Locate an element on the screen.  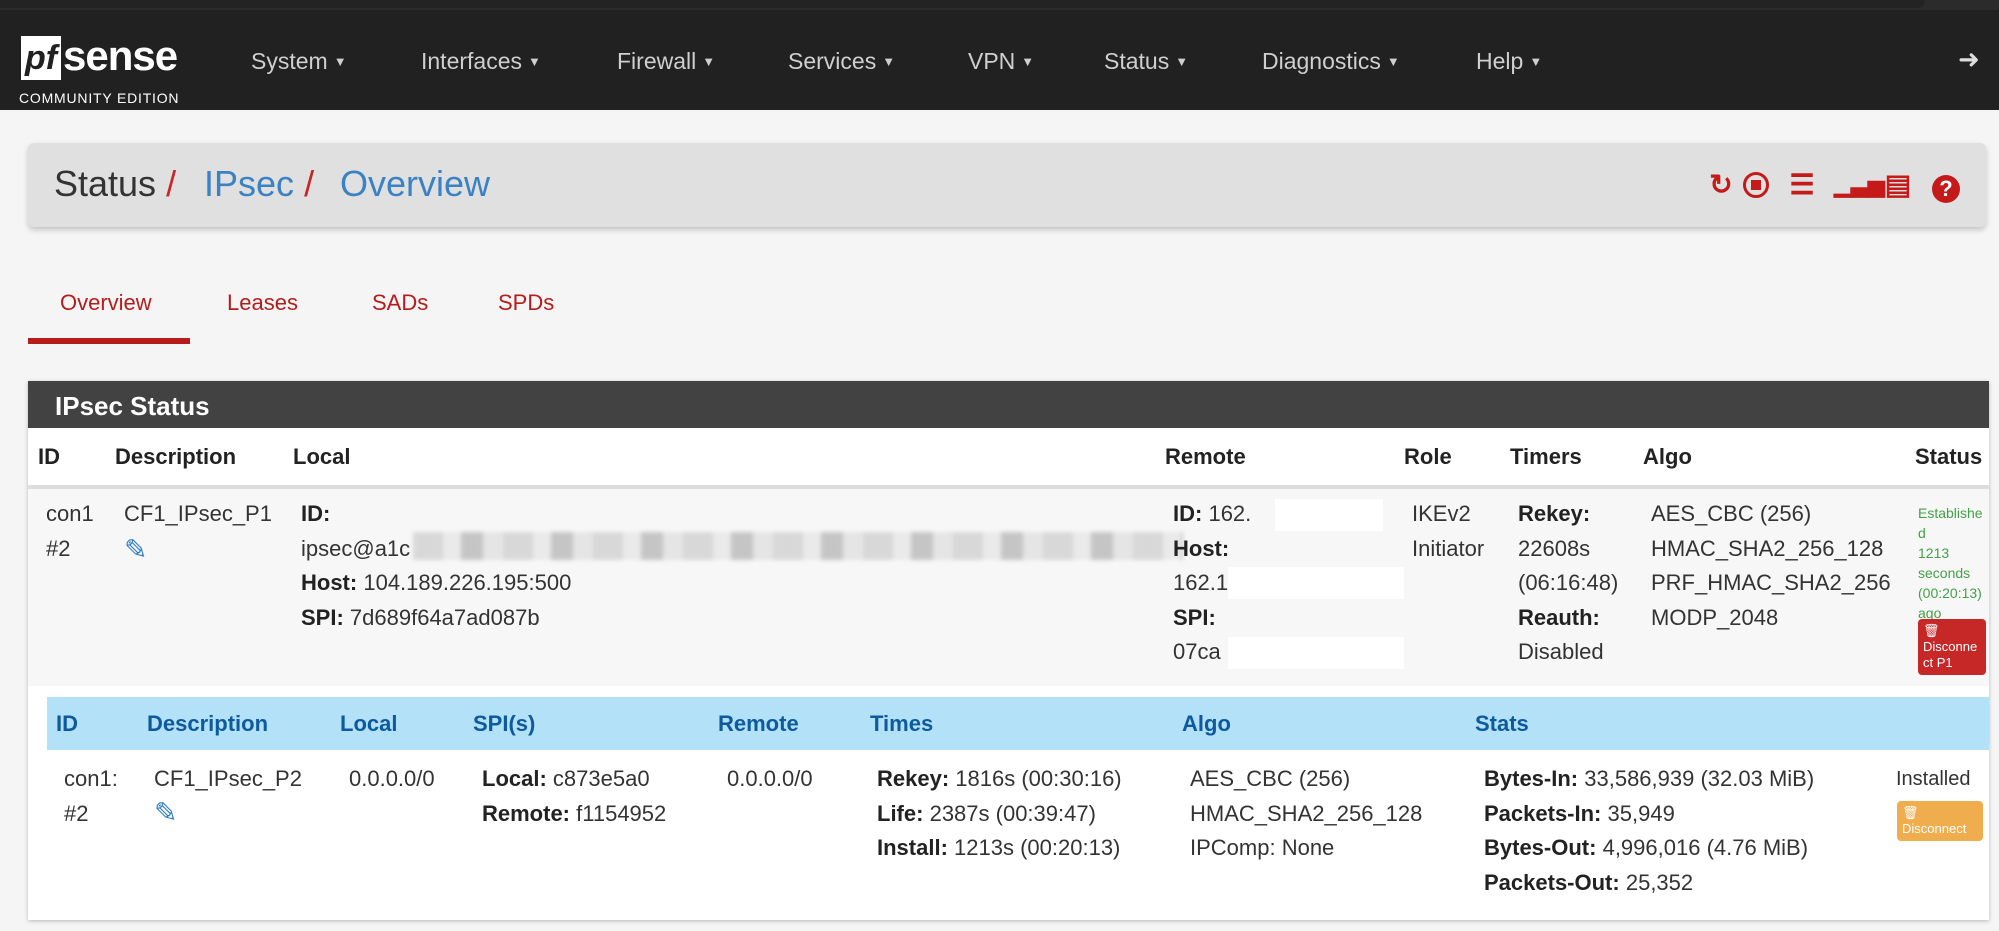
p1-id: con1 #2 is located at coordinates (70, 531).